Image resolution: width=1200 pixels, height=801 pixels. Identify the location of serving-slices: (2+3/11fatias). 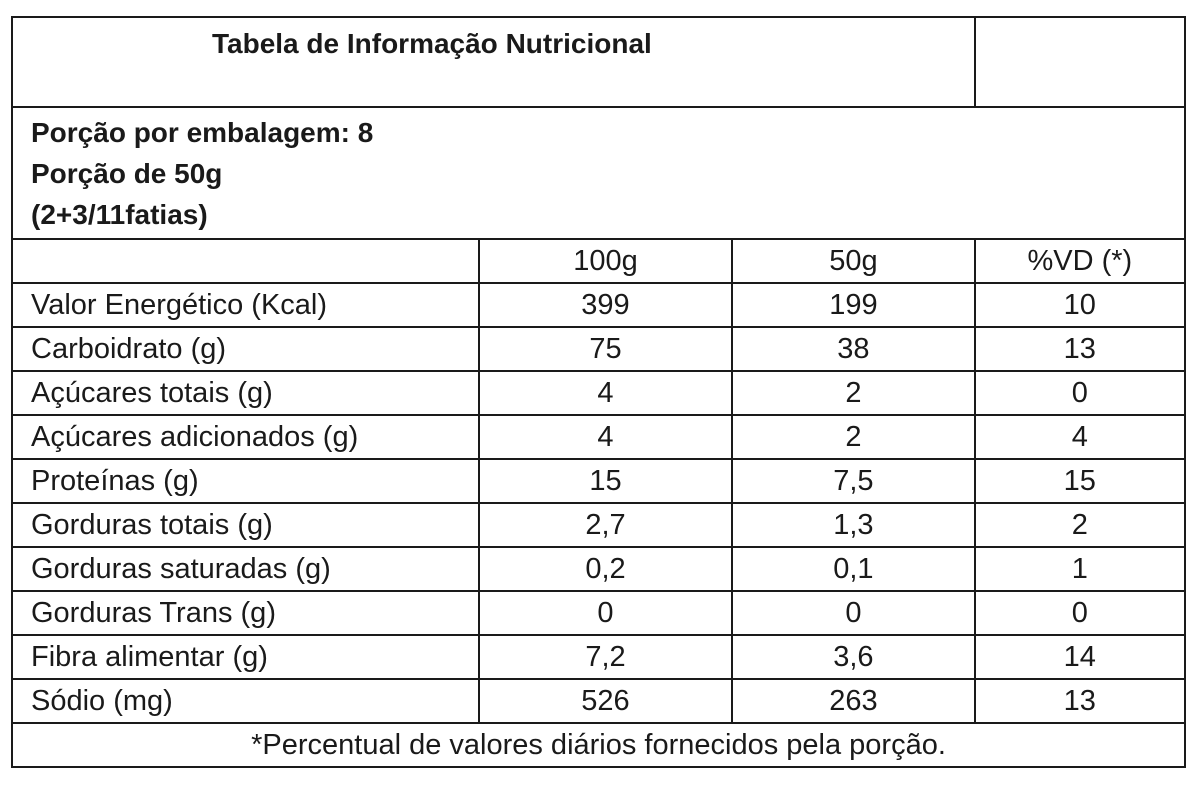
(119, 214).